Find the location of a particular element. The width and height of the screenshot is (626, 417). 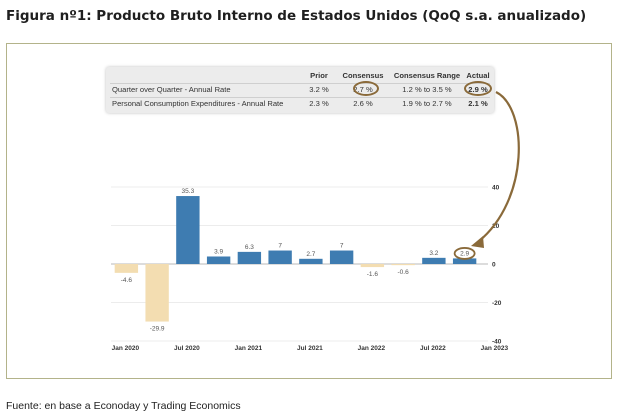

row-range: 1.2 % to 3.5 % is located at coordinates (427, 89).